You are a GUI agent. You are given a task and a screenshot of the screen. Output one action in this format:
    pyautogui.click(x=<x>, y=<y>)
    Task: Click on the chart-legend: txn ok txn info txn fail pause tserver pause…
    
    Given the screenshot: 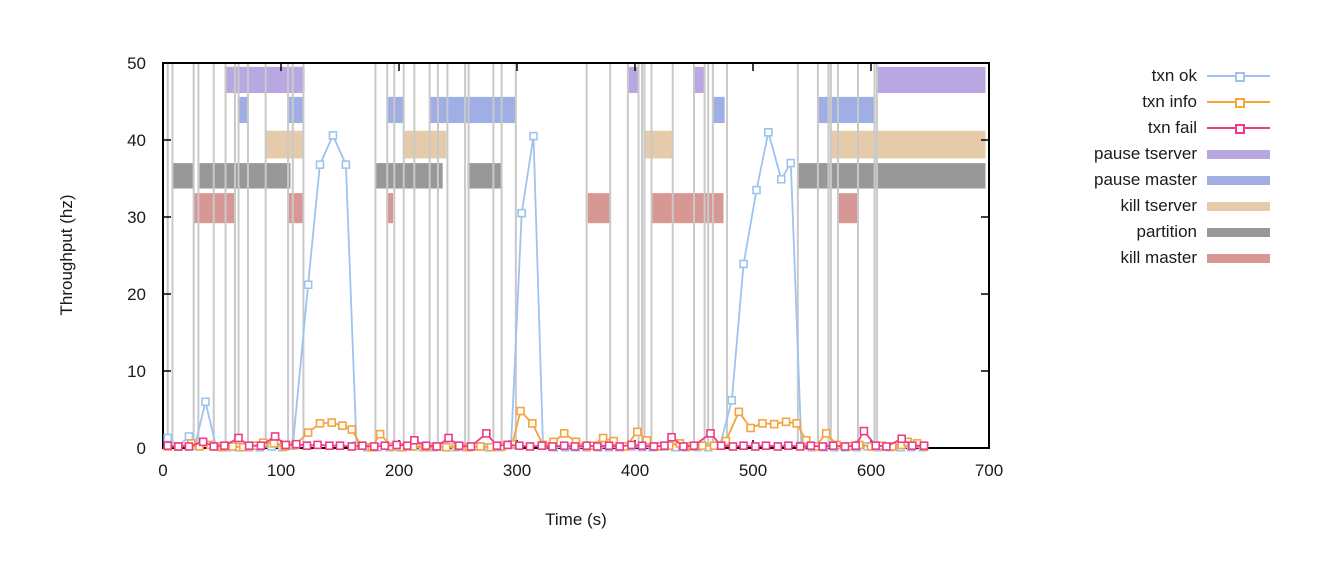 What is the action you would take?
    pyautogui.click(x=1120, y=167)
    